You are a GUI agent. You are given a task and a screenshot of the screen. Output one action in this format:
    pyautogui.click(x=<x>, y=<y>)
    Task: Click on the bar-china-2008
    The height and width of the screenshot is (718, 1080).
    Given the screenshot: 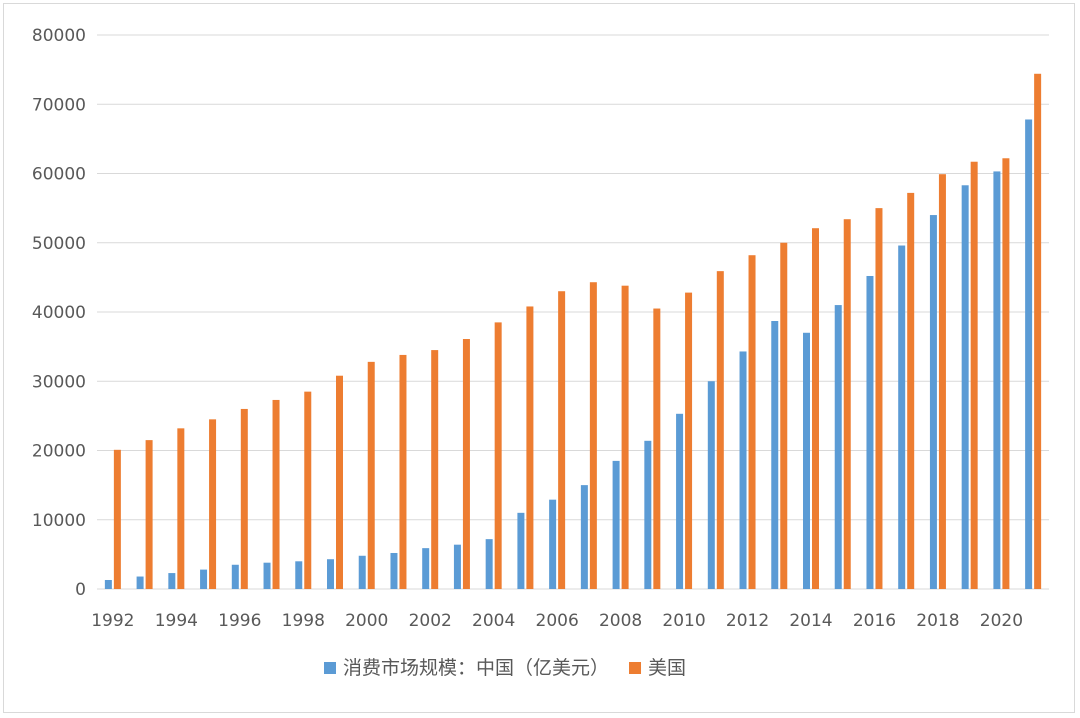 What is the action you would take?
    pyautogui.click(x=616, y=524)
    